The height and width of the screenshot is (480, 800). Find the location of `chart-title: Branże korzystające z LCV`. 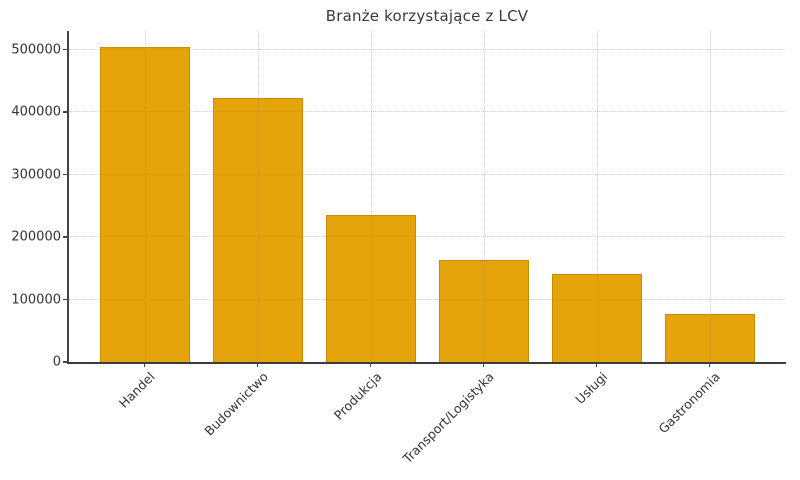

chart-title: Branże korzystające z LCV is located at coordinates (427, 16).